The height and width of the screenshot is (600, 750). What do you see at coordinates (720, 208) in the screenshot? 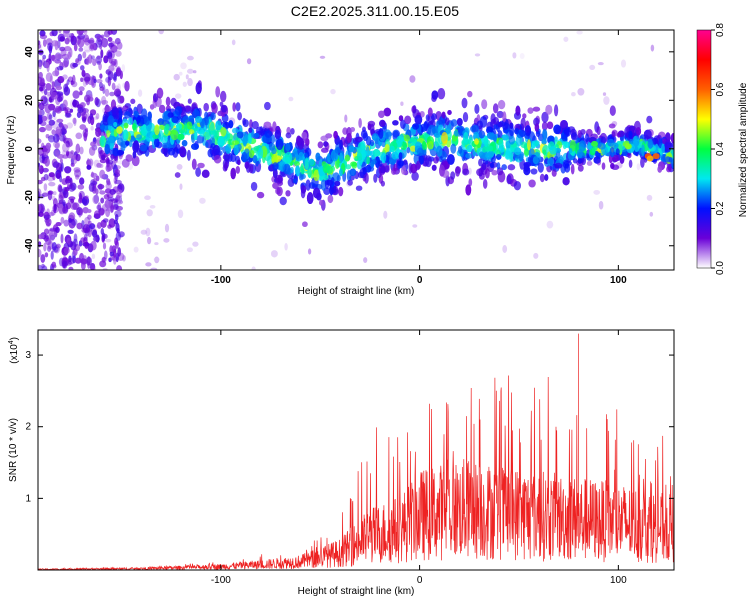
I see `colorbar-tick-label: 0.2` at bounding box center [720, 208].